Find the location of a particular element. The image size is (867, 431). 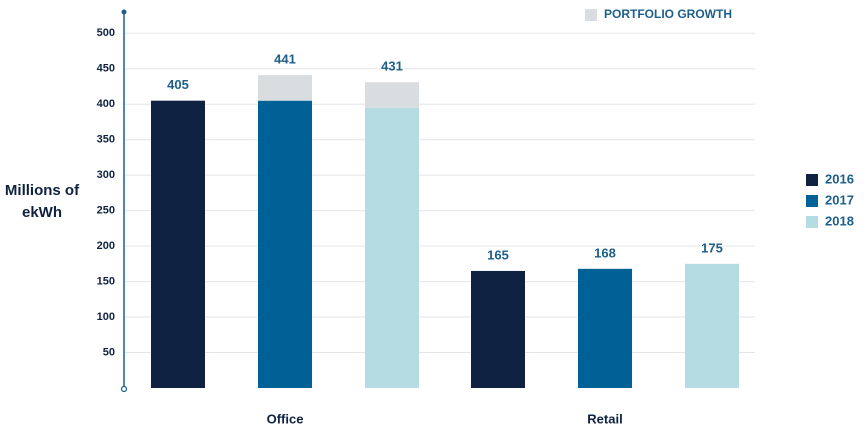

y-tick-label: 300 is located at coordinates (106, 175).